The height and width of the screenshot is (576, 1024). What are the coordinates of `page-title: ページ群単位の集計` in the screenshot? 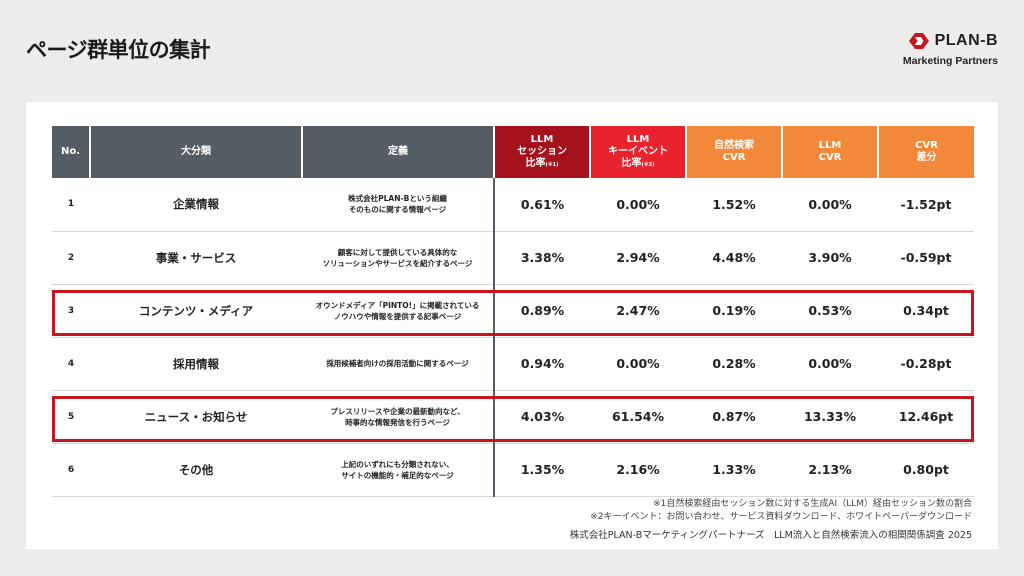 It's located at (118, 50).